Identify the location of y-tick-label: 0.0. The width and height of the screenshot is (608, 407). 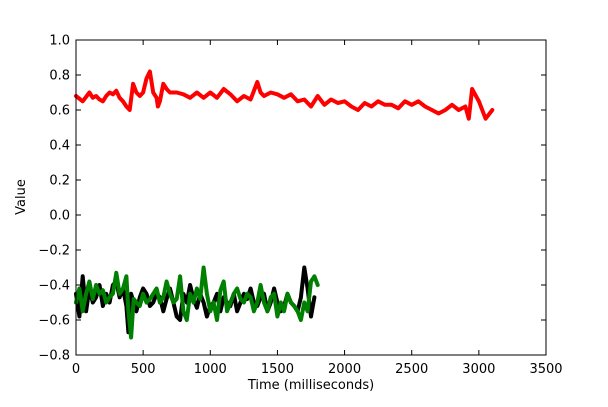
(59, 216).